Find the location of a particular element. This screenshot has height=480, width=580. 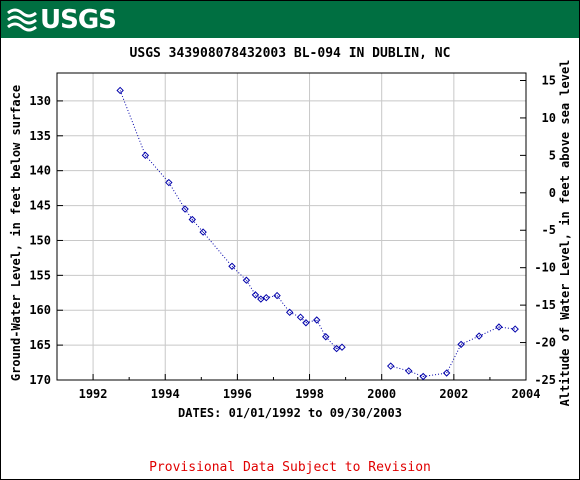

x-tick-label: 2000 is located at coordinates (381, 394).